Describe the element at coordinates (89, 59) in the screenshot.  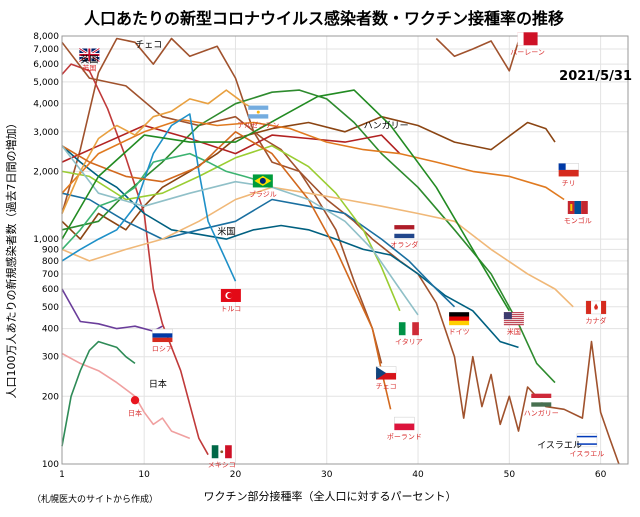
I see `annotation-1: 英国` at that location.